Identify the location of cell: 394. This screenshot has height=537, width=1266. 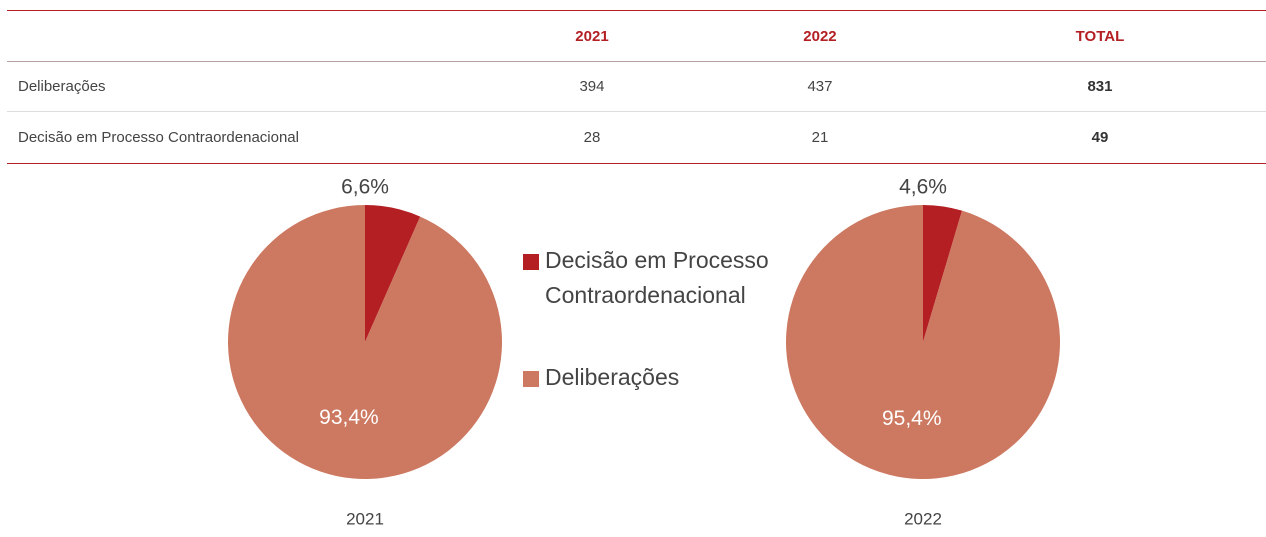
(592, 86).